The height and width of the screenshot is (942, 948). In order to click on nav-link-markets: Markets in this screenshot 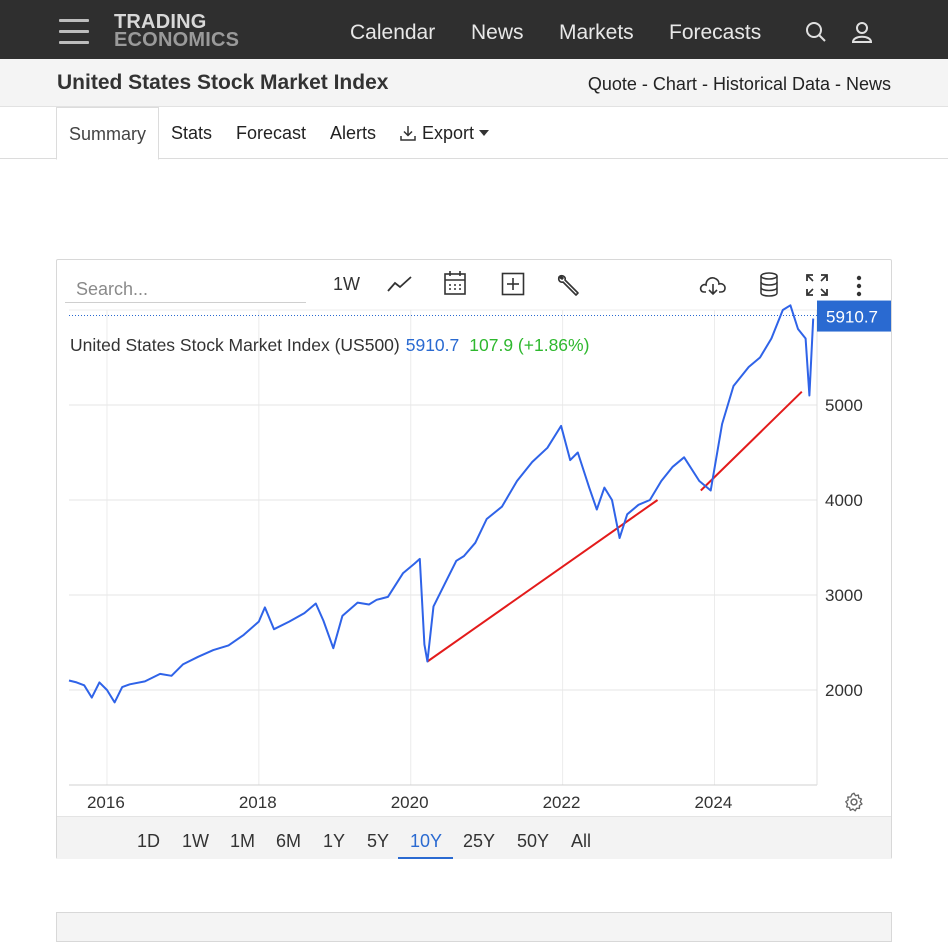, I will do `click(596, 32)`.